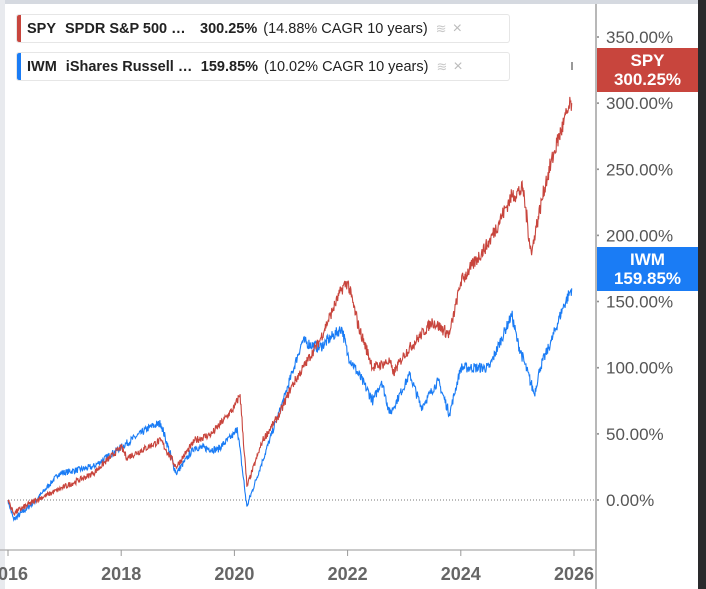 Image resolution: width=706 pixels, height=589 pixels. I want to click on legend-cagr: (10.02% CAGR 10 years), so click(346, 66).